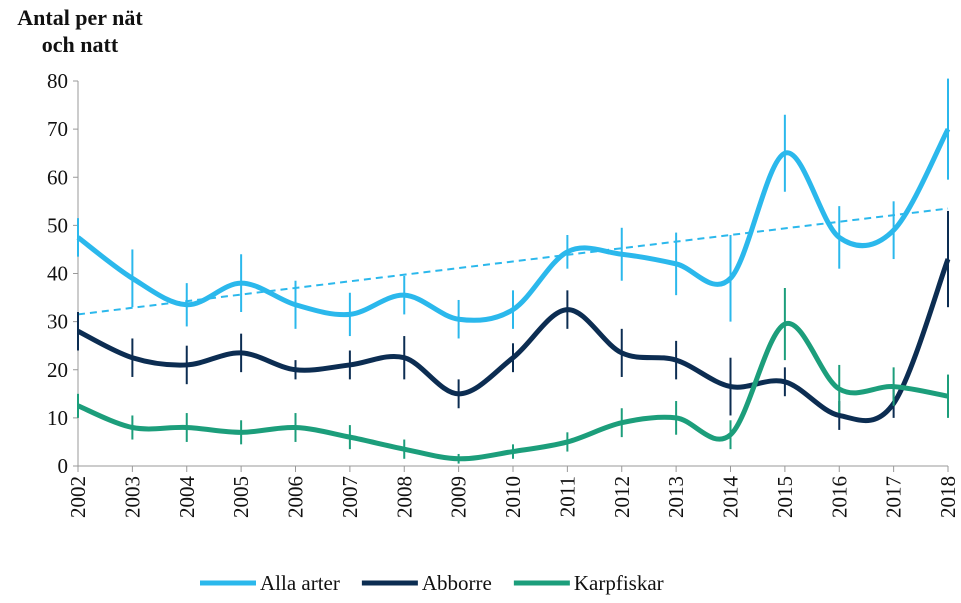  Describe the element at coordinates (948, 497) in the screenshot. I see `x-tick-label: 2018` at that location.